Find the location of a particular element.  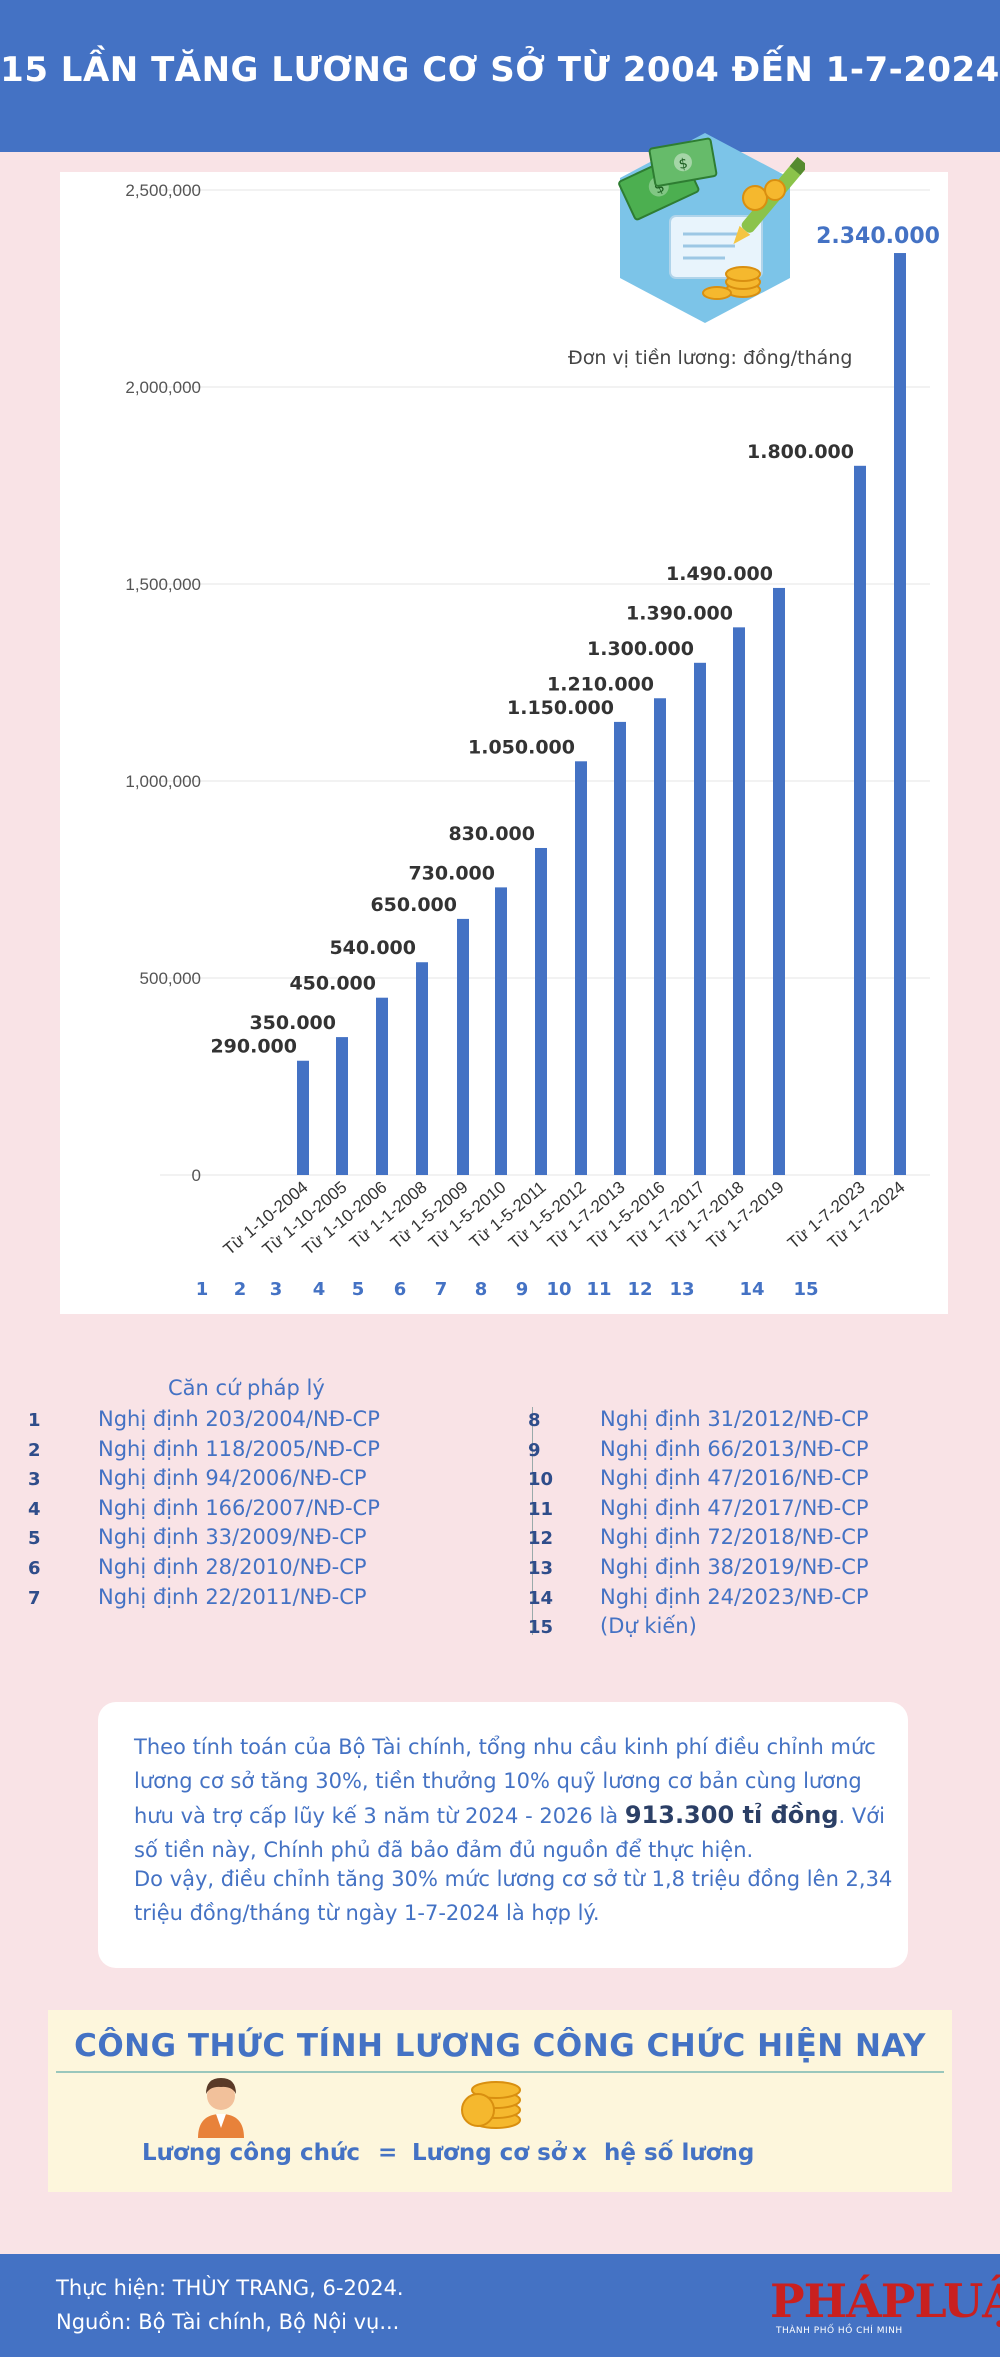

formula-times: x is located at coordinates (579, 2153).